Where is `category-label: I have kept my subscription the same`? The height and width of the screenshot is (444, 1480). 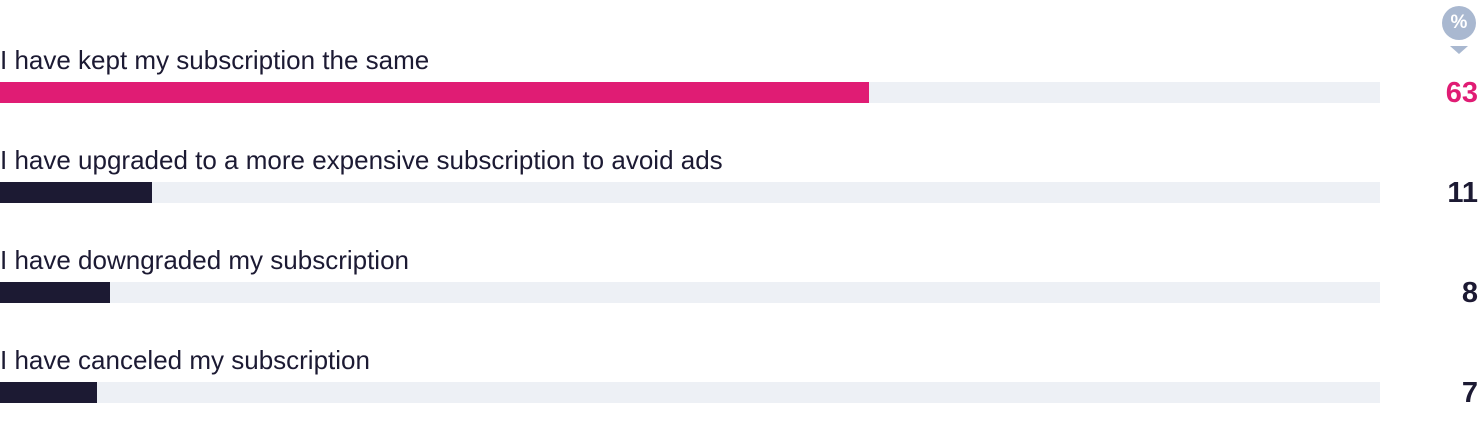 category-label: I have kept my subscription the same is located at coordinates (215, 60).